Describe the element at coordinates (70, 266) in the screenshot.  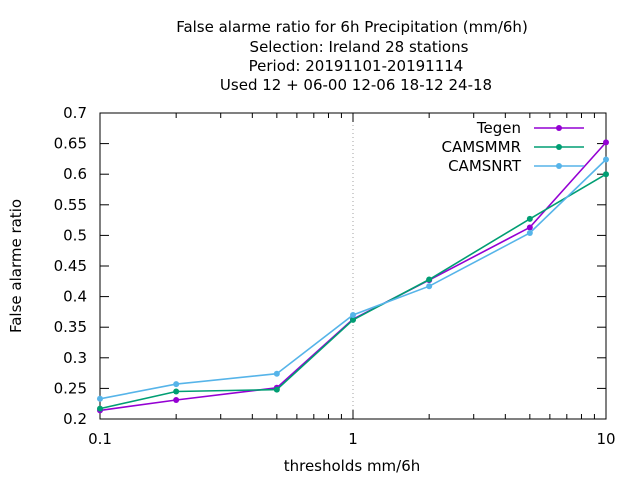
I see `y-tick-label: 0.45` at that location.